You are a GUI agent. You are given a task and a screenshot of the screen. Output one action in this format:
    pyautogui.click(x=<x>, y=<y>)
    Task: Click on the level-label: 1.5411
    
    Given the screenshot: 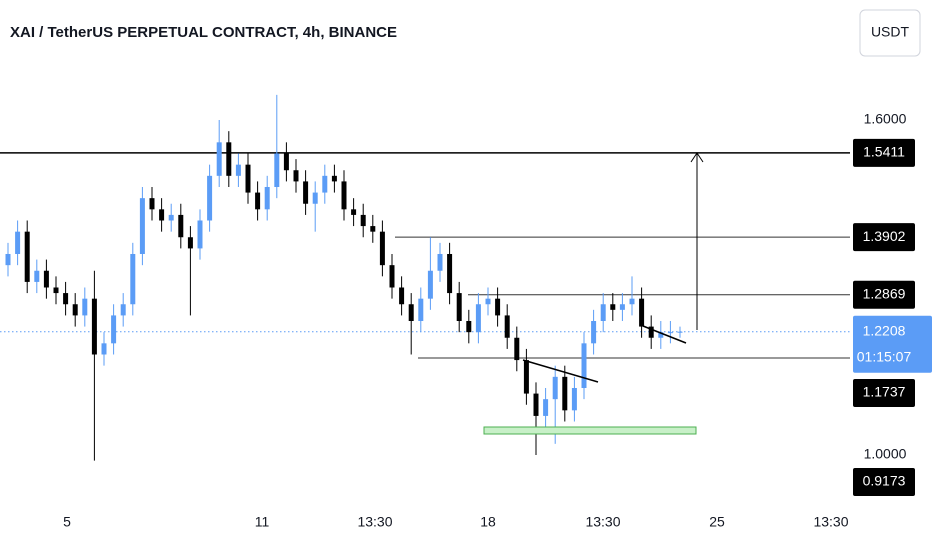 What is the action you would take?
    pyautogui.click(x=884, y=152)
    